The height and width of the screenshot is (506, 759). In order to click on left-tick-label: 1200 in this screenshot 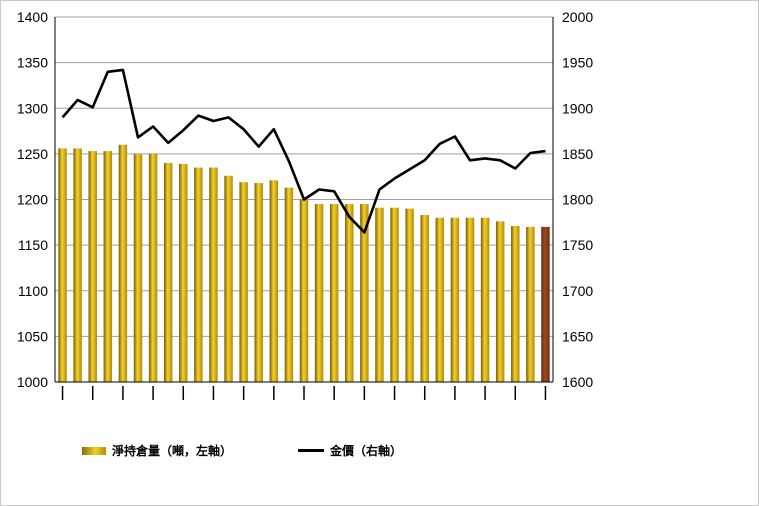, I will do `click(32, 200)`.